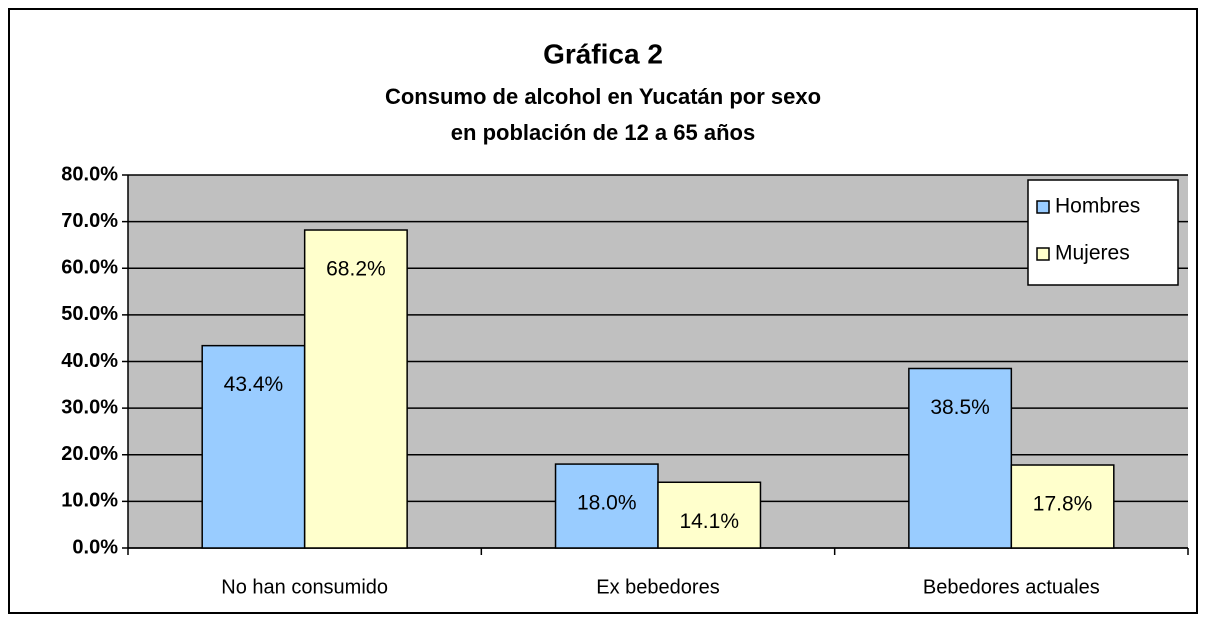 The height and width of the screenshot is (622, 1206). What do you see at coordinates (254, 384) in the screenshot?
I see `data-label: 43.4%` at bounding box center [254, 384].